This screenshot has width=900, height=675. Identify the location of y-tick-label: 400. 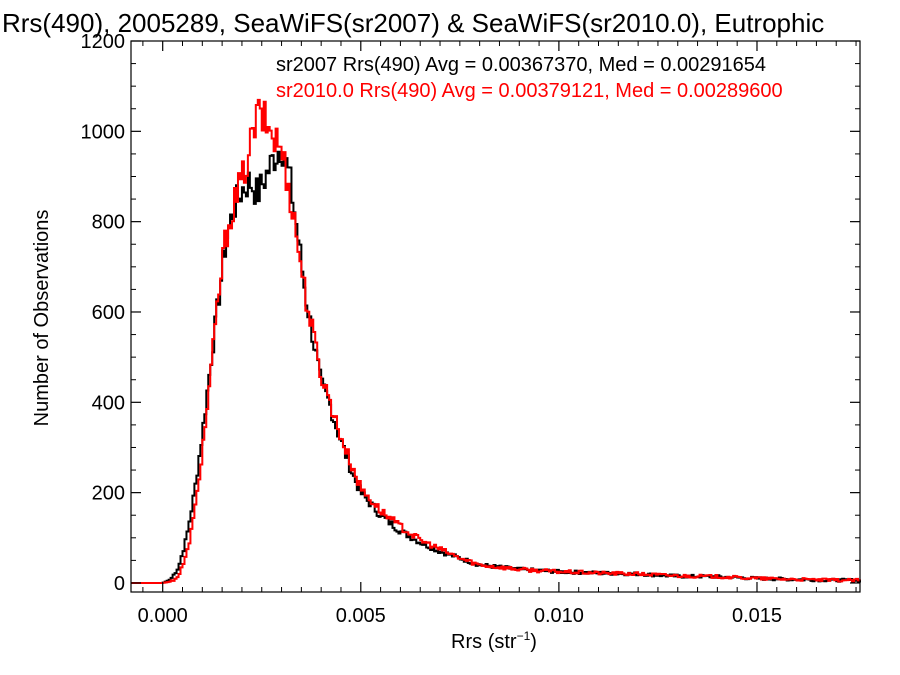
(108, 403).